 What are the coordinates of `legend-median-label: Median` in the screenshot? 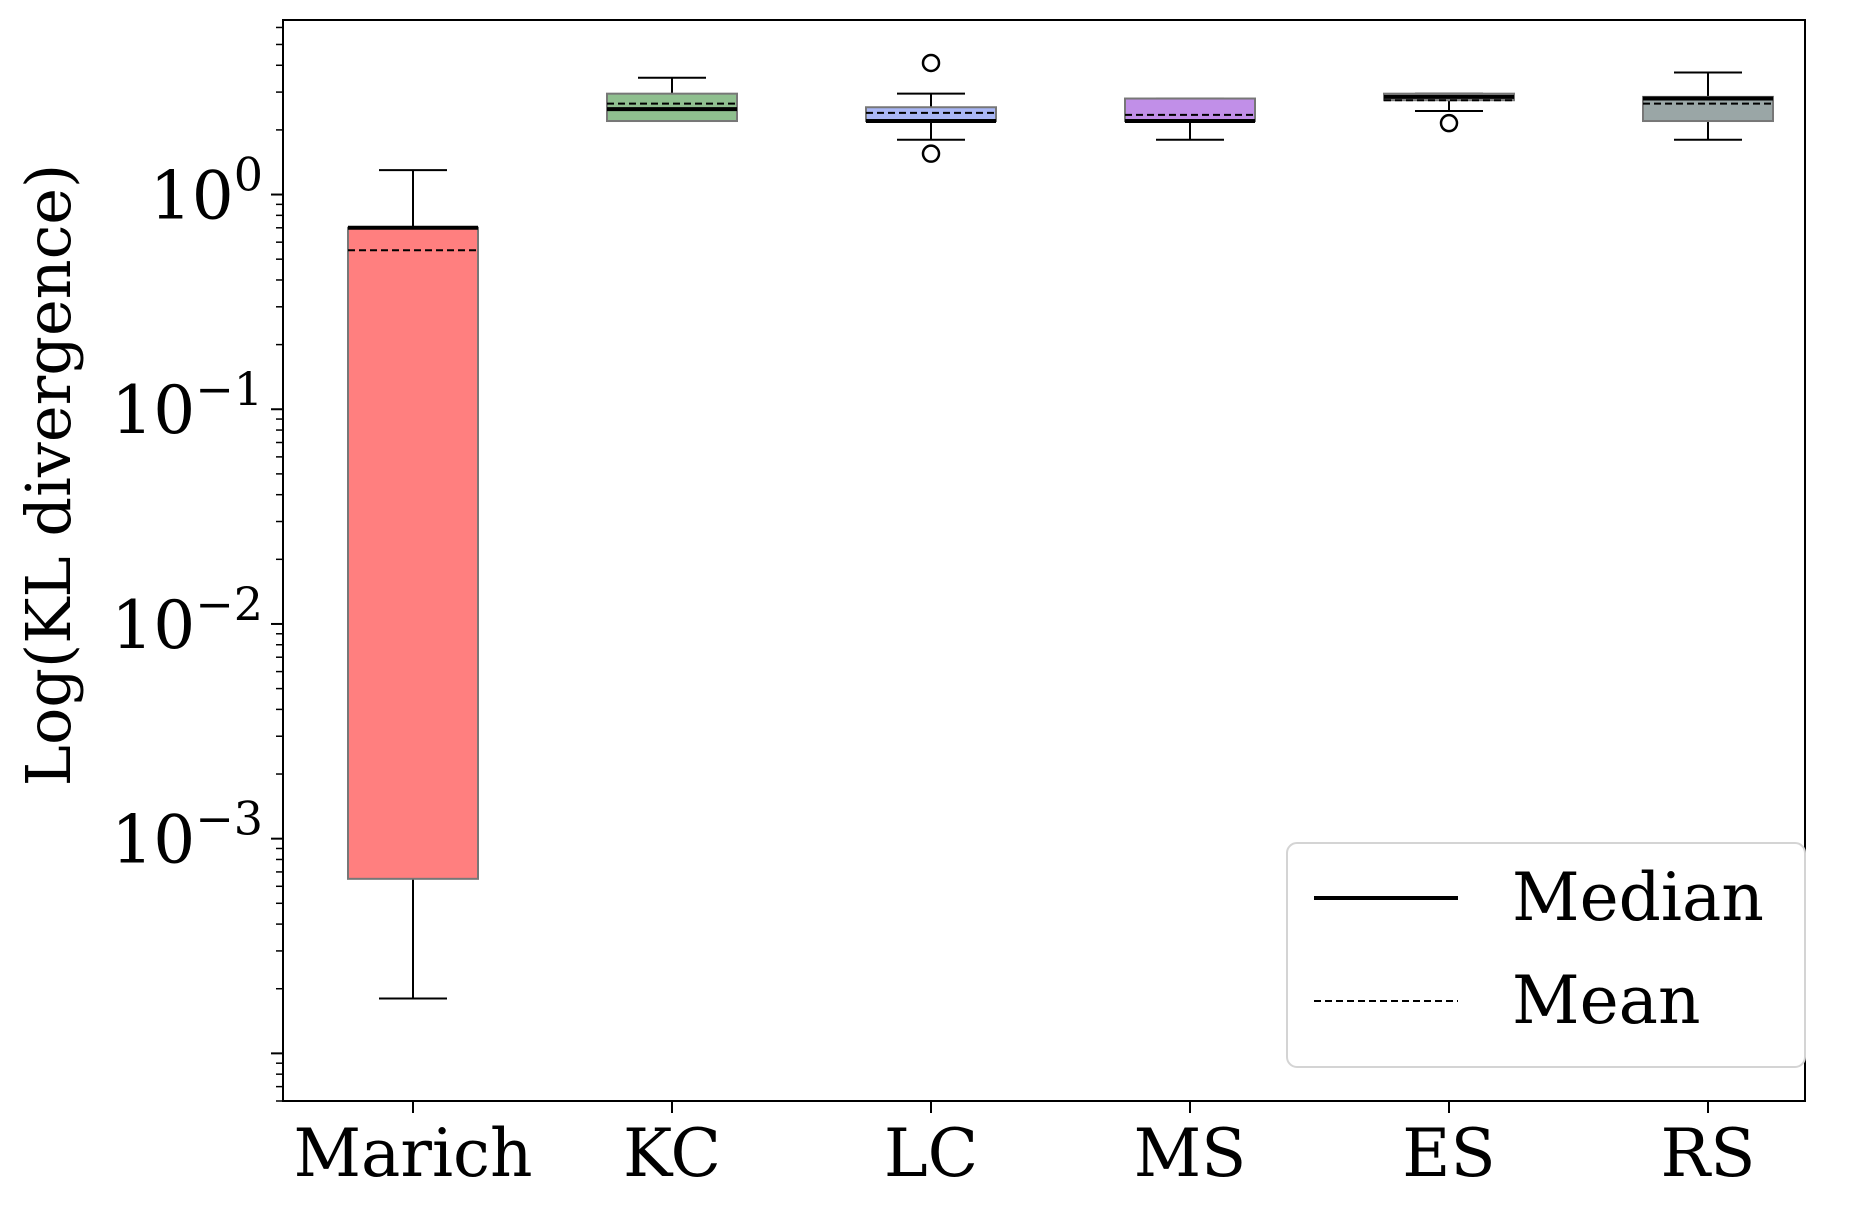 It's located at (1638, 897).